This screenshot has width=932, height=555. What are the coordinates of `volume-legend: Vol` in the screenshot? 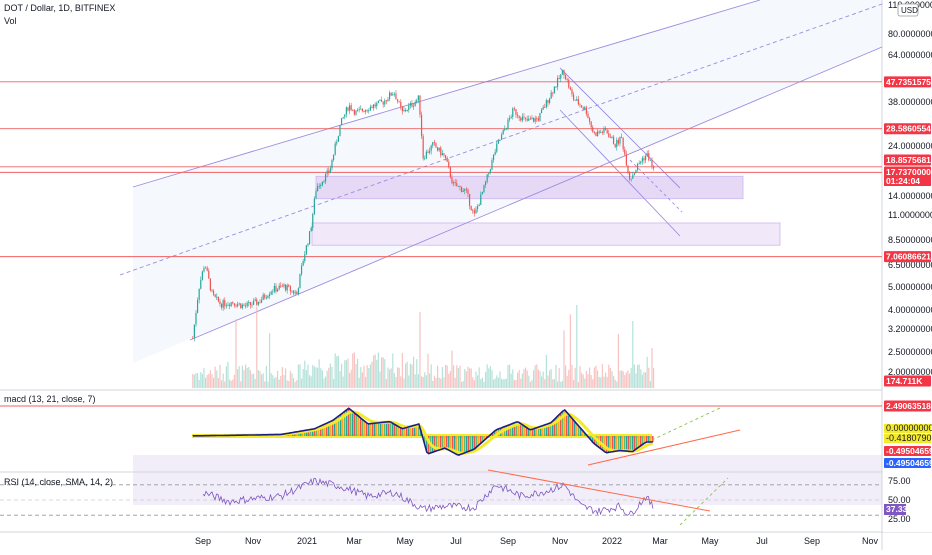 It's located at (10, 21).